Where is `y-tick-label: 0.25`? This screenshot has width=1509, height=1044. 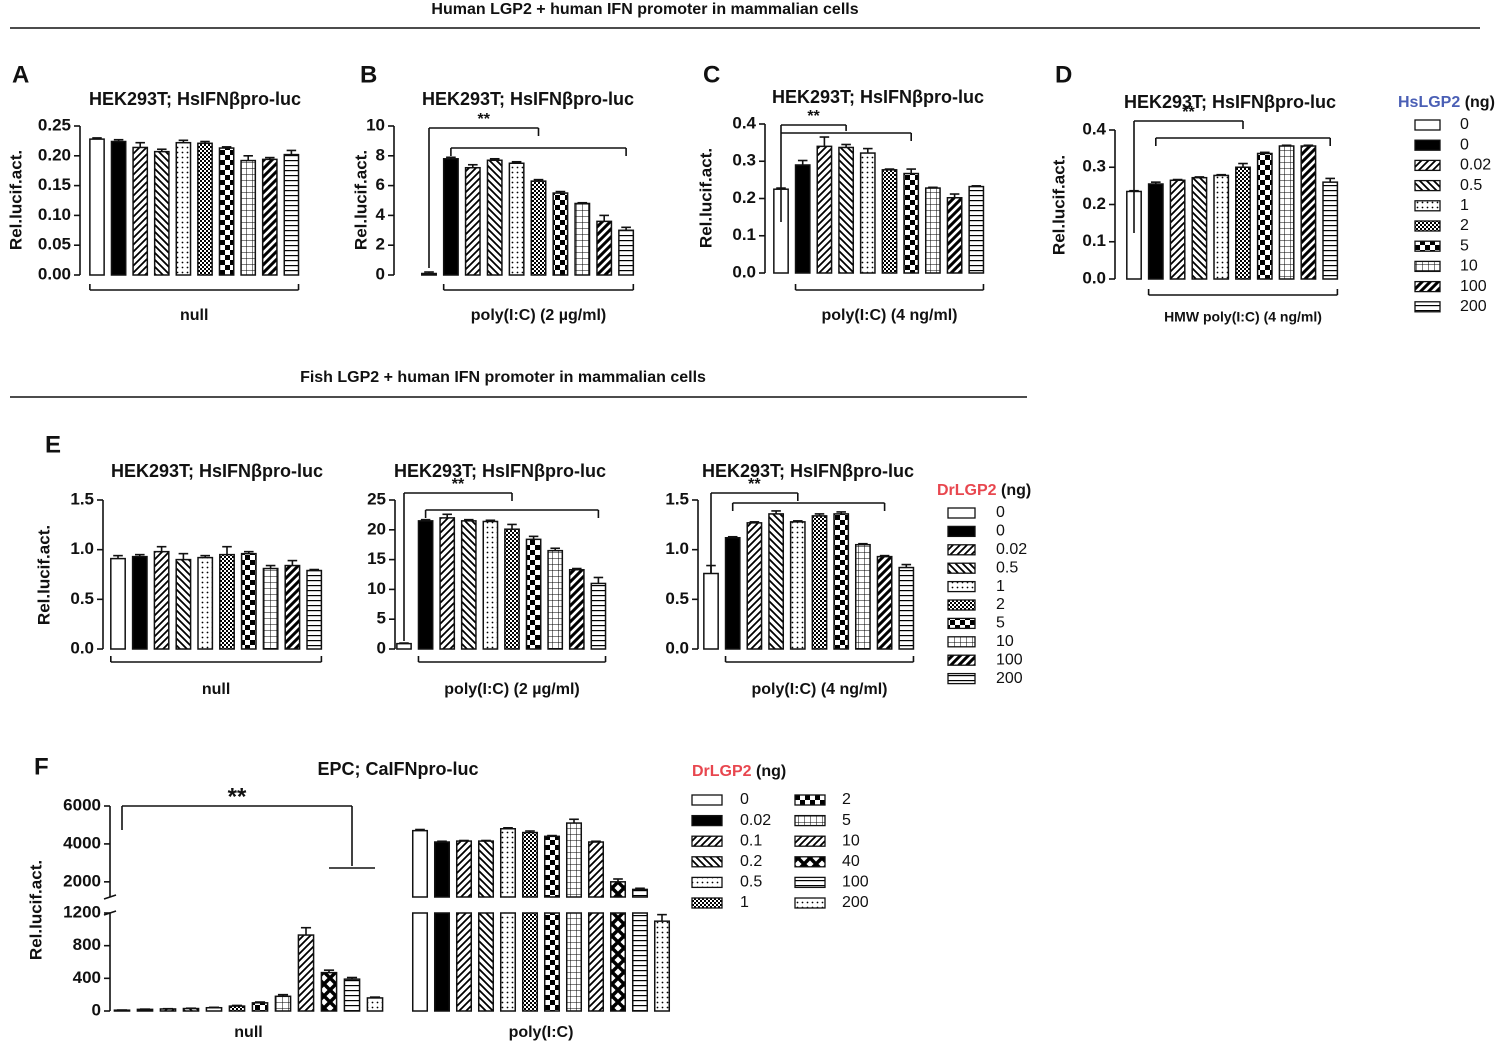
y-tick-label: 0.25 is located at coordinates (54, 124).